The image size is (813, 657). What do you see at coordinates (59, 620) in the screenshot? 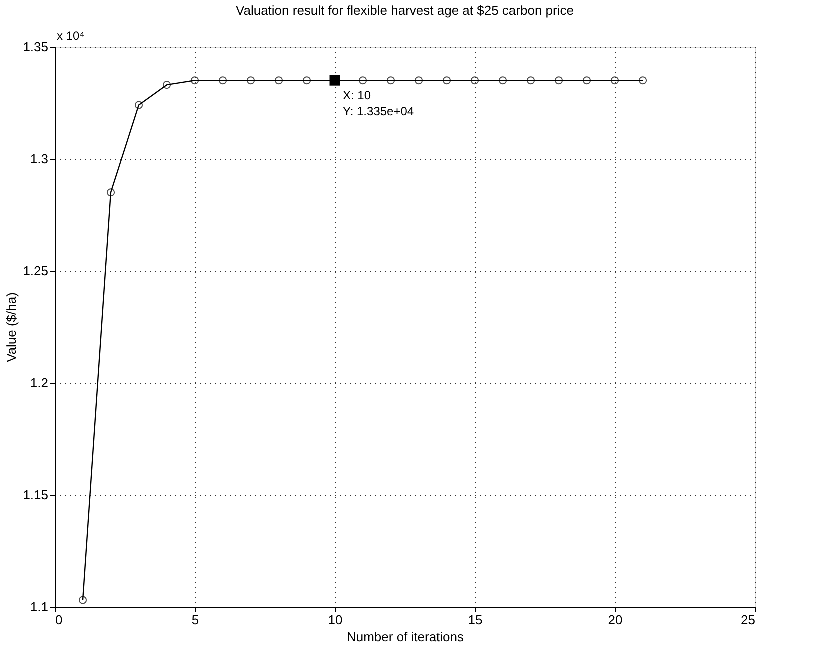
I see `x-tick-label: 0` at bounding box center [59, 620].